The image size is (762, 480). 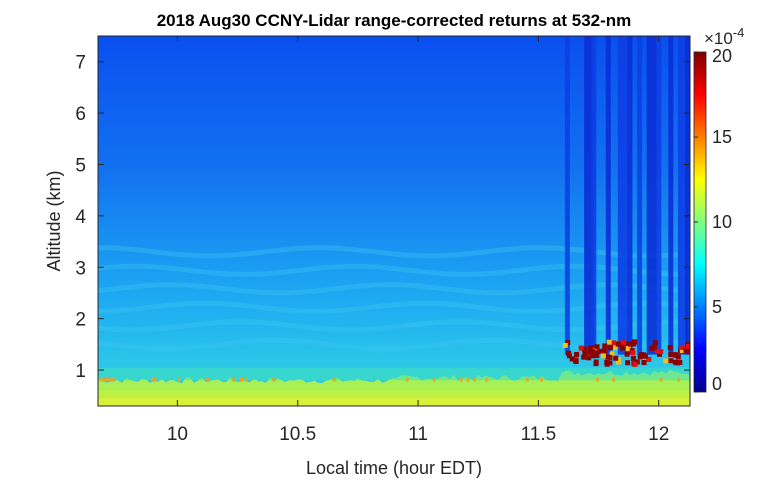 I want to click on x-tick-label: 11.5, so click(x=539, y=434).